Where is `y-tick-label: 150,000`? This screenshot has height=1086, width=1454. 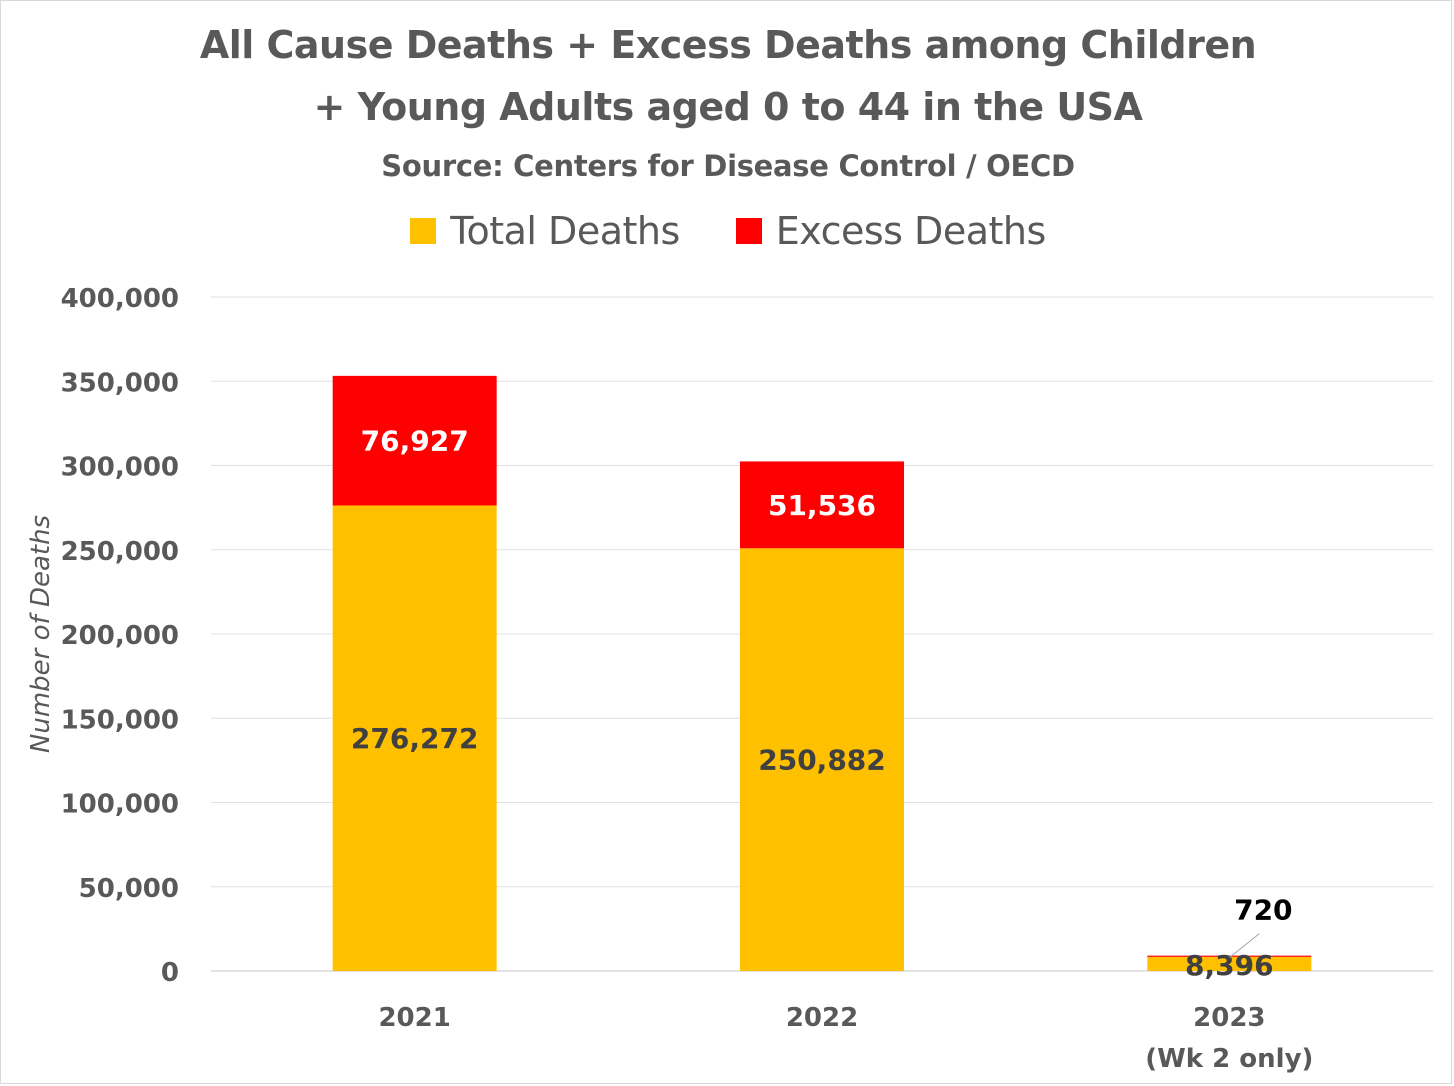 y-tick-label: 150,000 is located at coordinates (120, 720).